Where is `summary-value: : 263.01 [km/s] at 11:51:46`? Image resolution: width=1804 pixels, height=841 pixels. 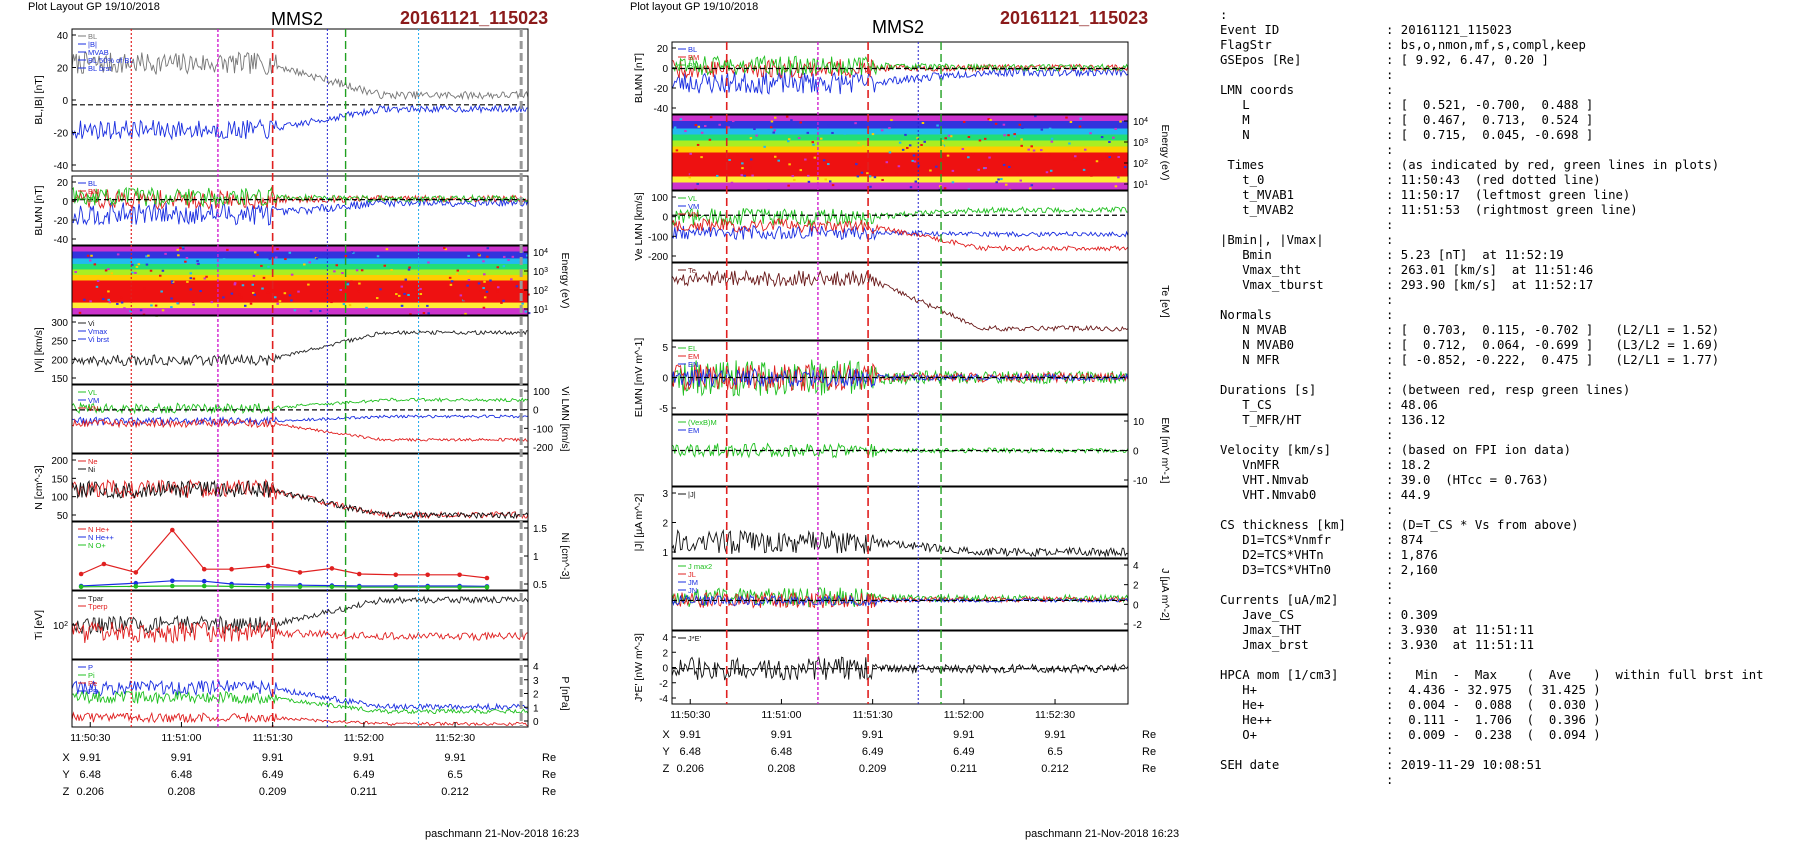 summary-value: : 263.01 [km/s] at 11:51:46 is located at coordinates (1490, 270).